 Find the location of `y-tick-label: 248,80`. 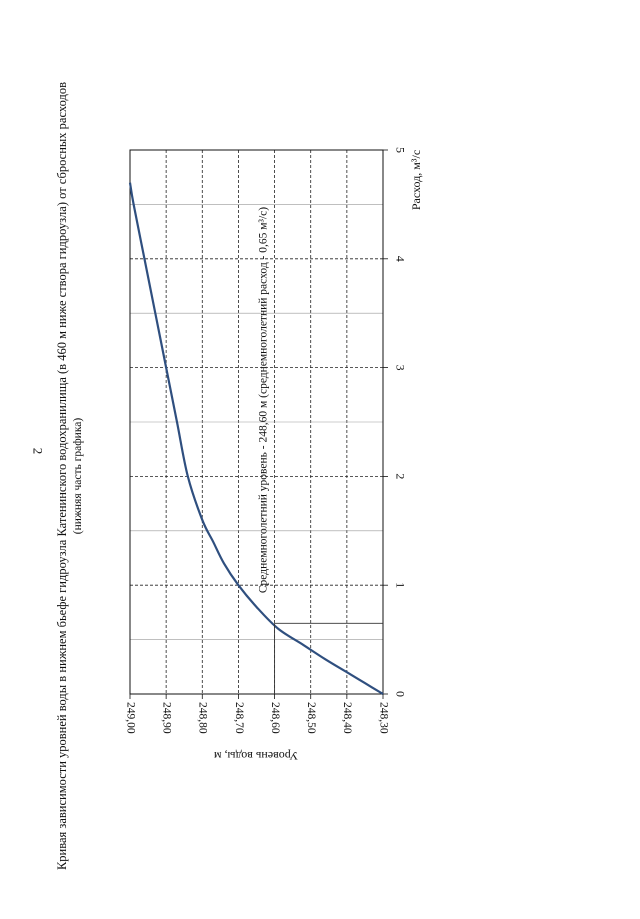

y-tick-label: 248,80 is located at coordinates (203, 718).